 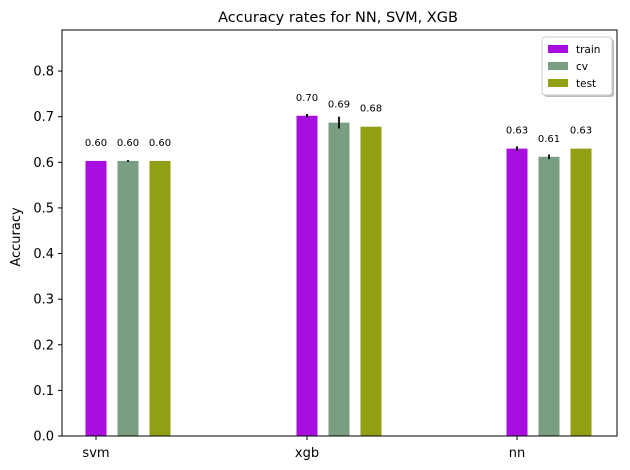 I want to click on data-label-cv-xgb: 0.69, so click(x=339, y=105).